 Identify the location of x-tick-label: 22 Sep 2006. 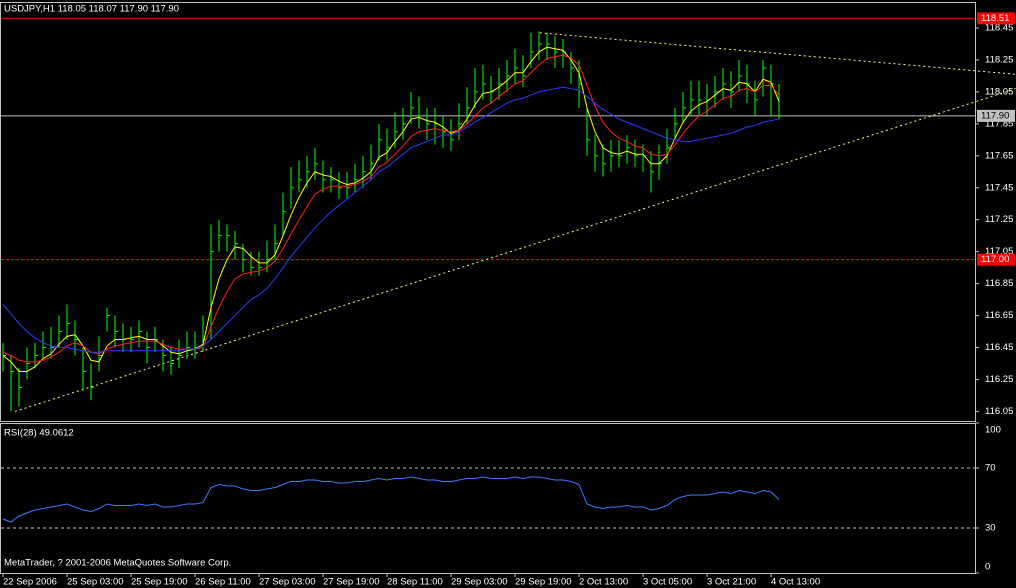
(30, 582).